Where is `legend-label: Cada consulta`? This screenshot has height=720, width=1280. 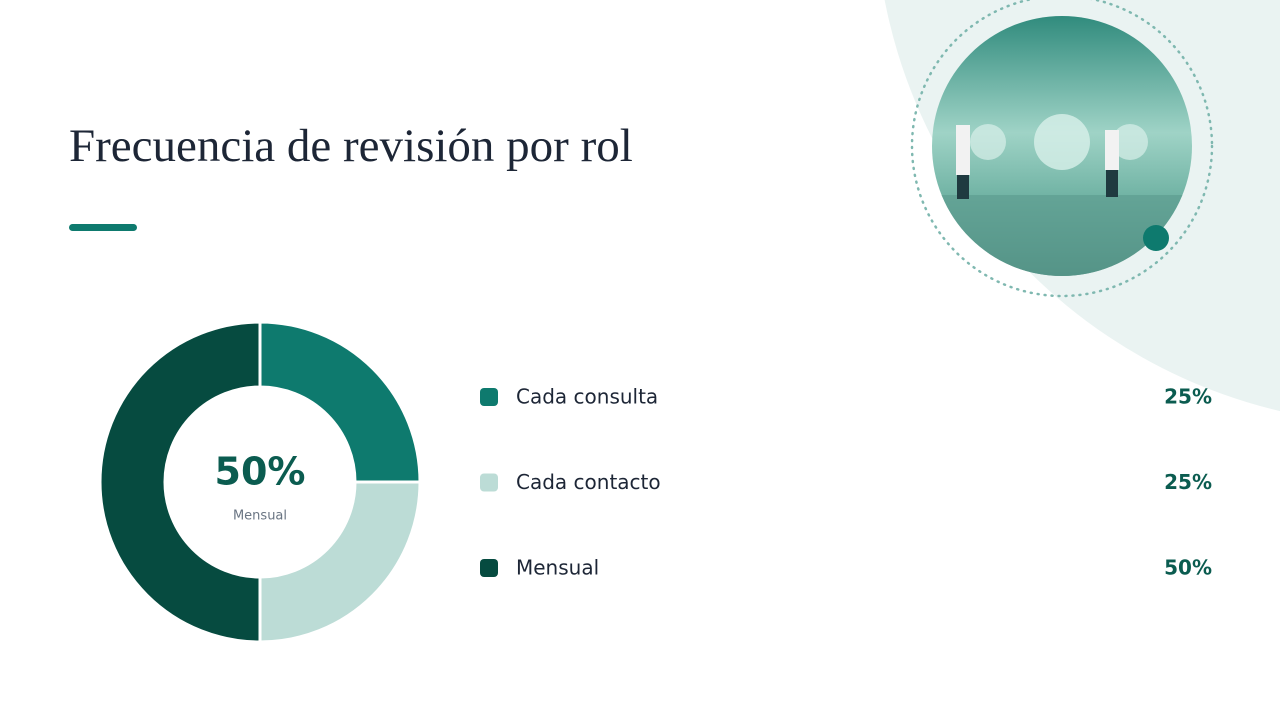
legend-label: Cada consulta is located at coordinates (587, 397).